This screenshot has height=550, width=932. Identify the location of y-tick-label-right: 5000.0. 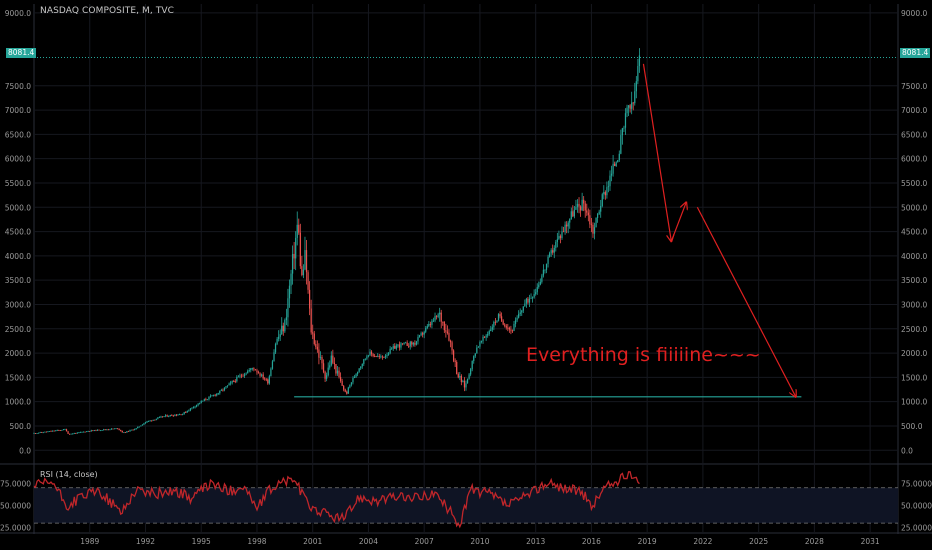
(914, 207).